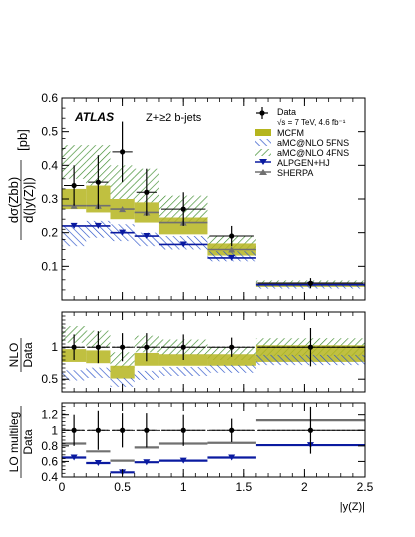 The image size is (415, 537). What do you see at coordinates (263, 152) in the screenshot?
I see `legend-amc4-swatch` at bounding box center [263, 152].